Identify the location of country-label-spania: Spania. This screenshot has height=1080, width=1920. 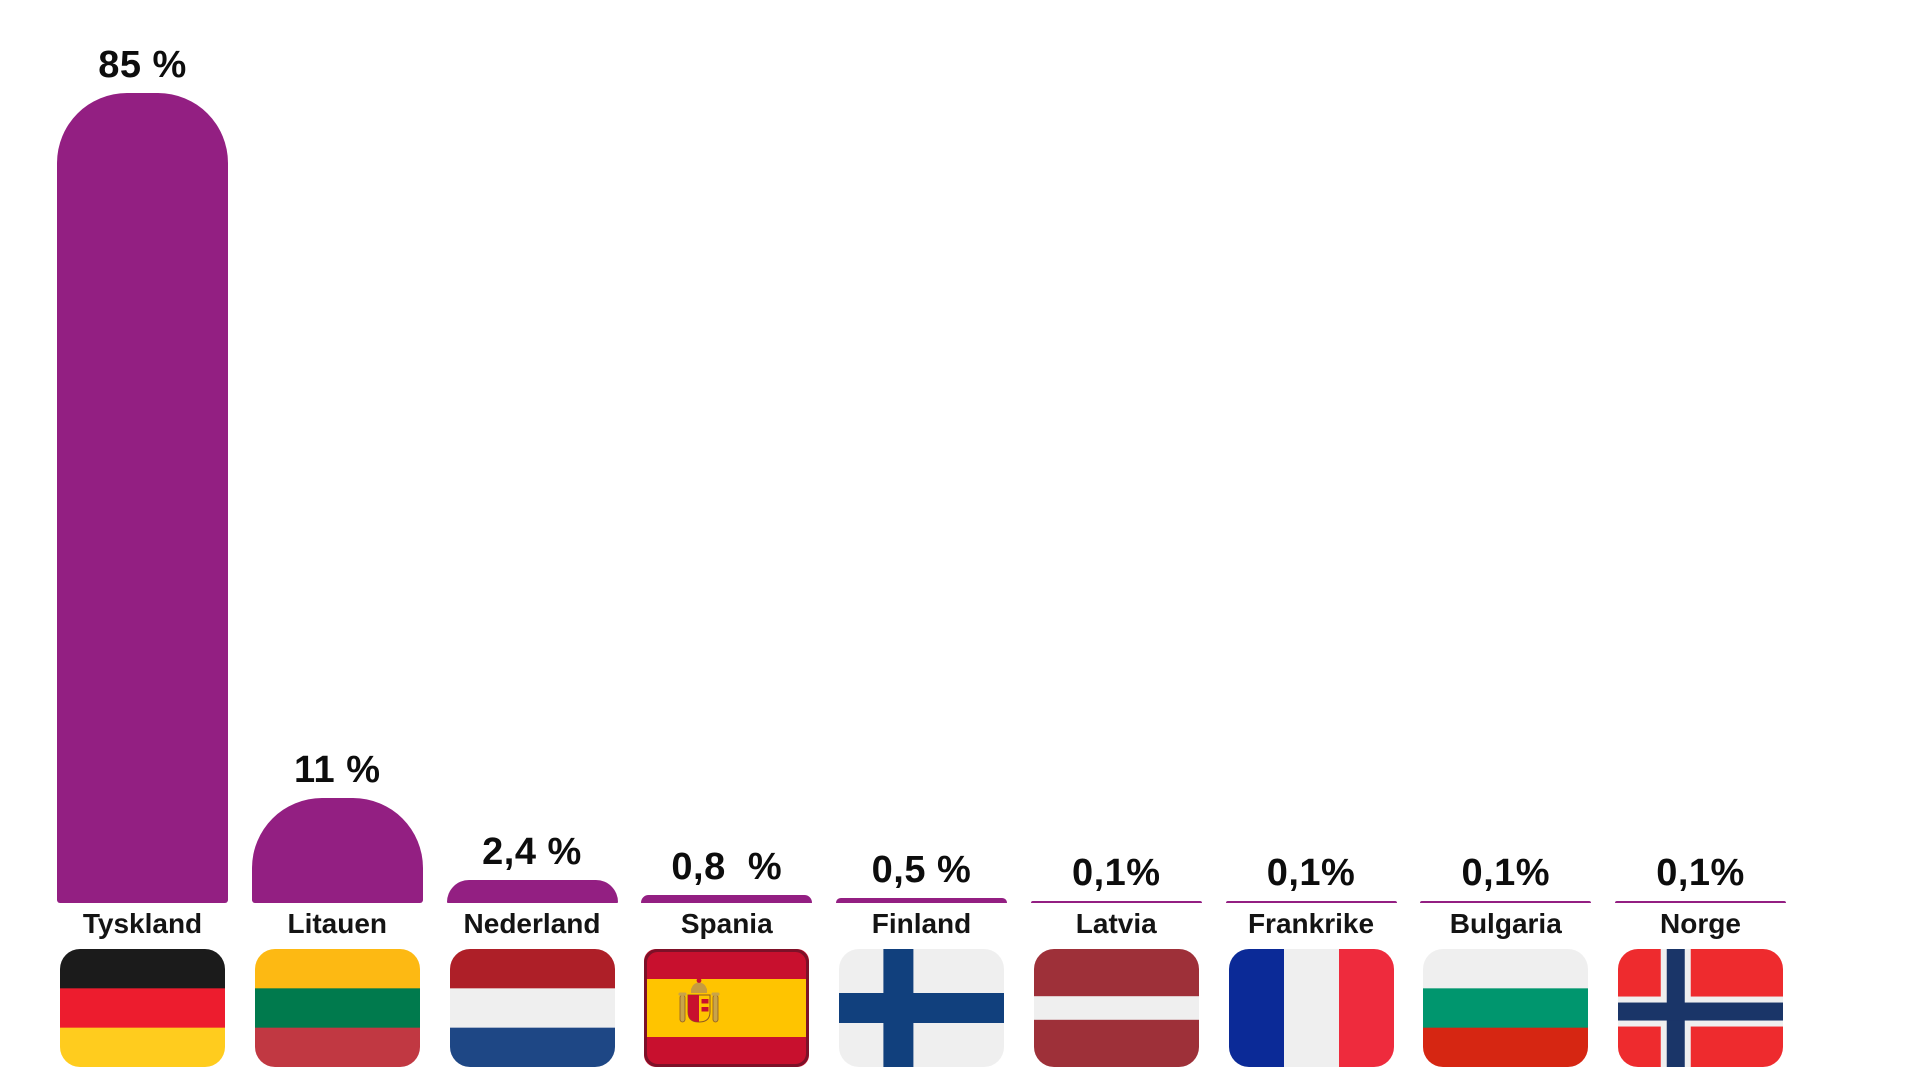
(726, 923).